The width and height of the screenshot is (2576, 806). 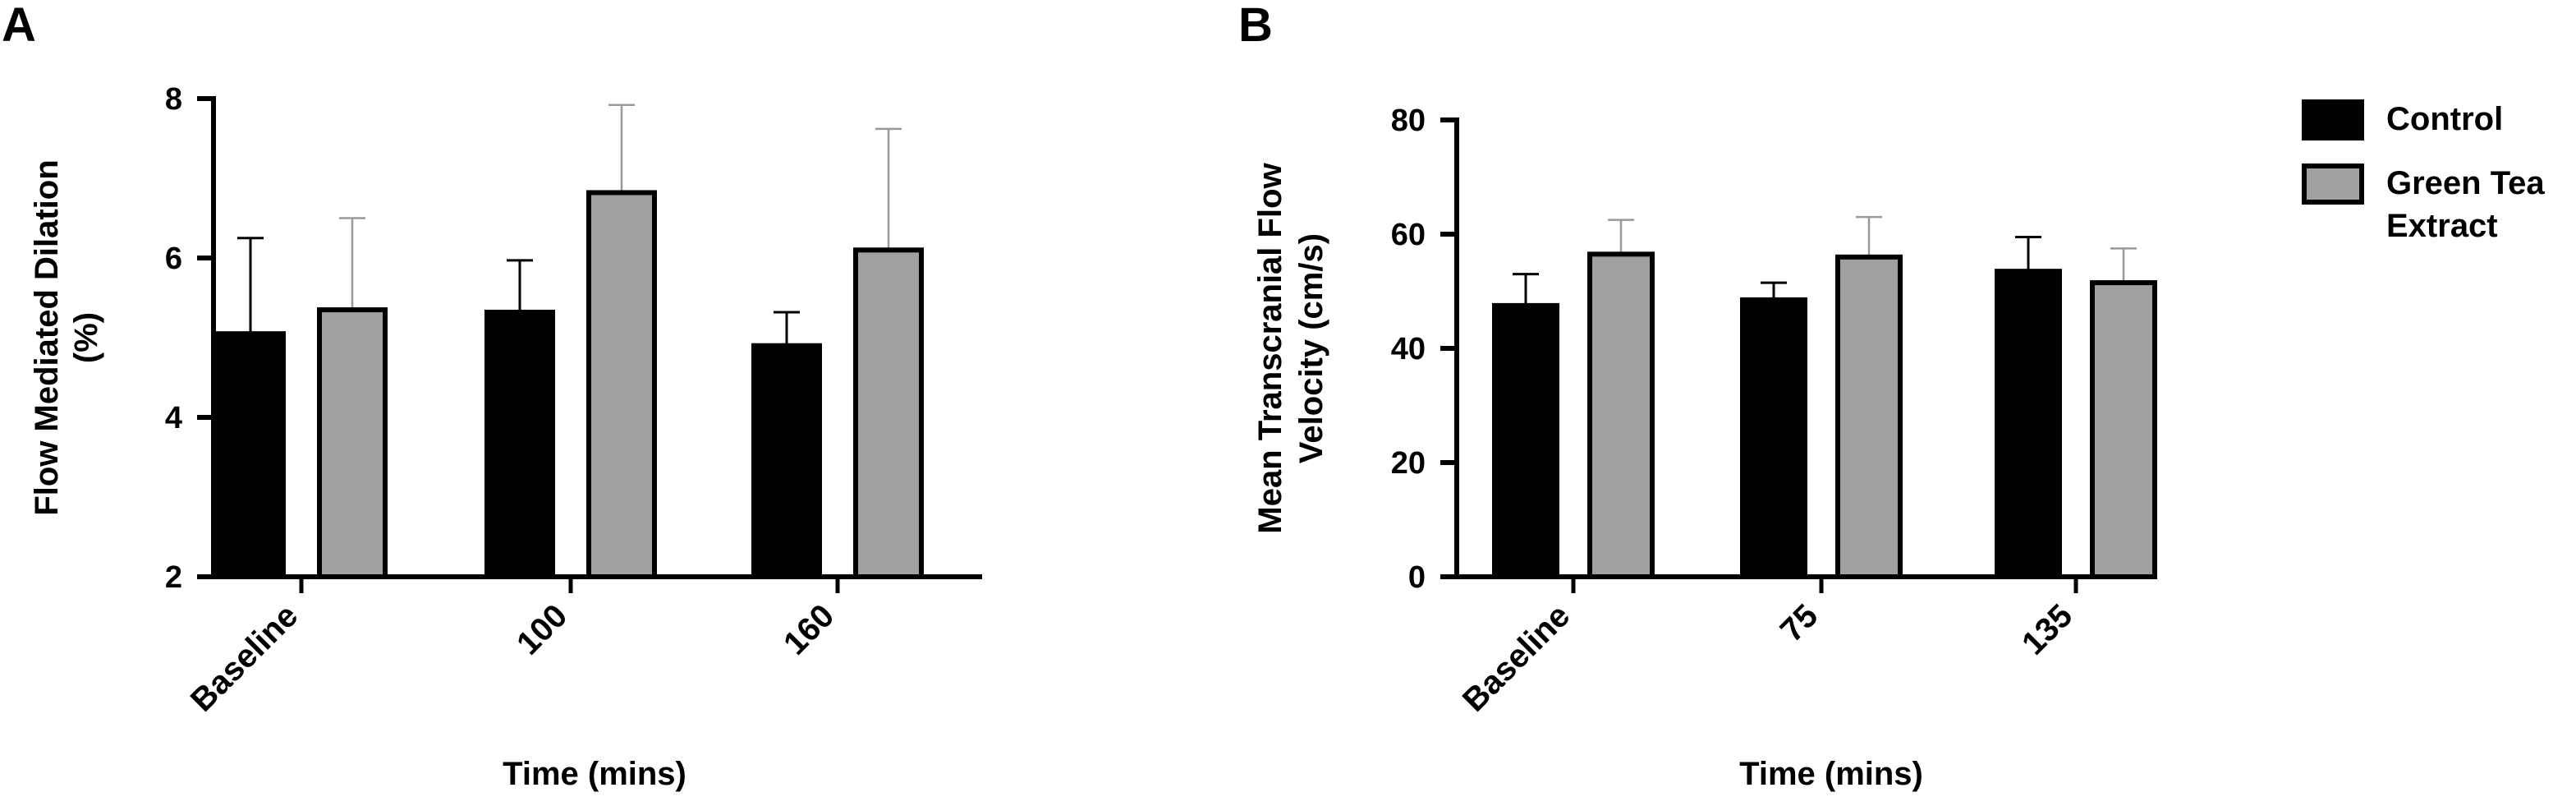 What do you see at coordinates (2047, 629) in the screenshot?
I see `x-tick-label: 135` at bounding box center [2047, 629].